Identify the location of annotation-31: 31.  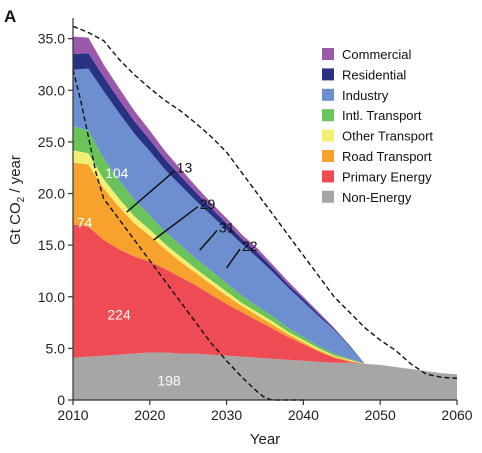
(227, 228).